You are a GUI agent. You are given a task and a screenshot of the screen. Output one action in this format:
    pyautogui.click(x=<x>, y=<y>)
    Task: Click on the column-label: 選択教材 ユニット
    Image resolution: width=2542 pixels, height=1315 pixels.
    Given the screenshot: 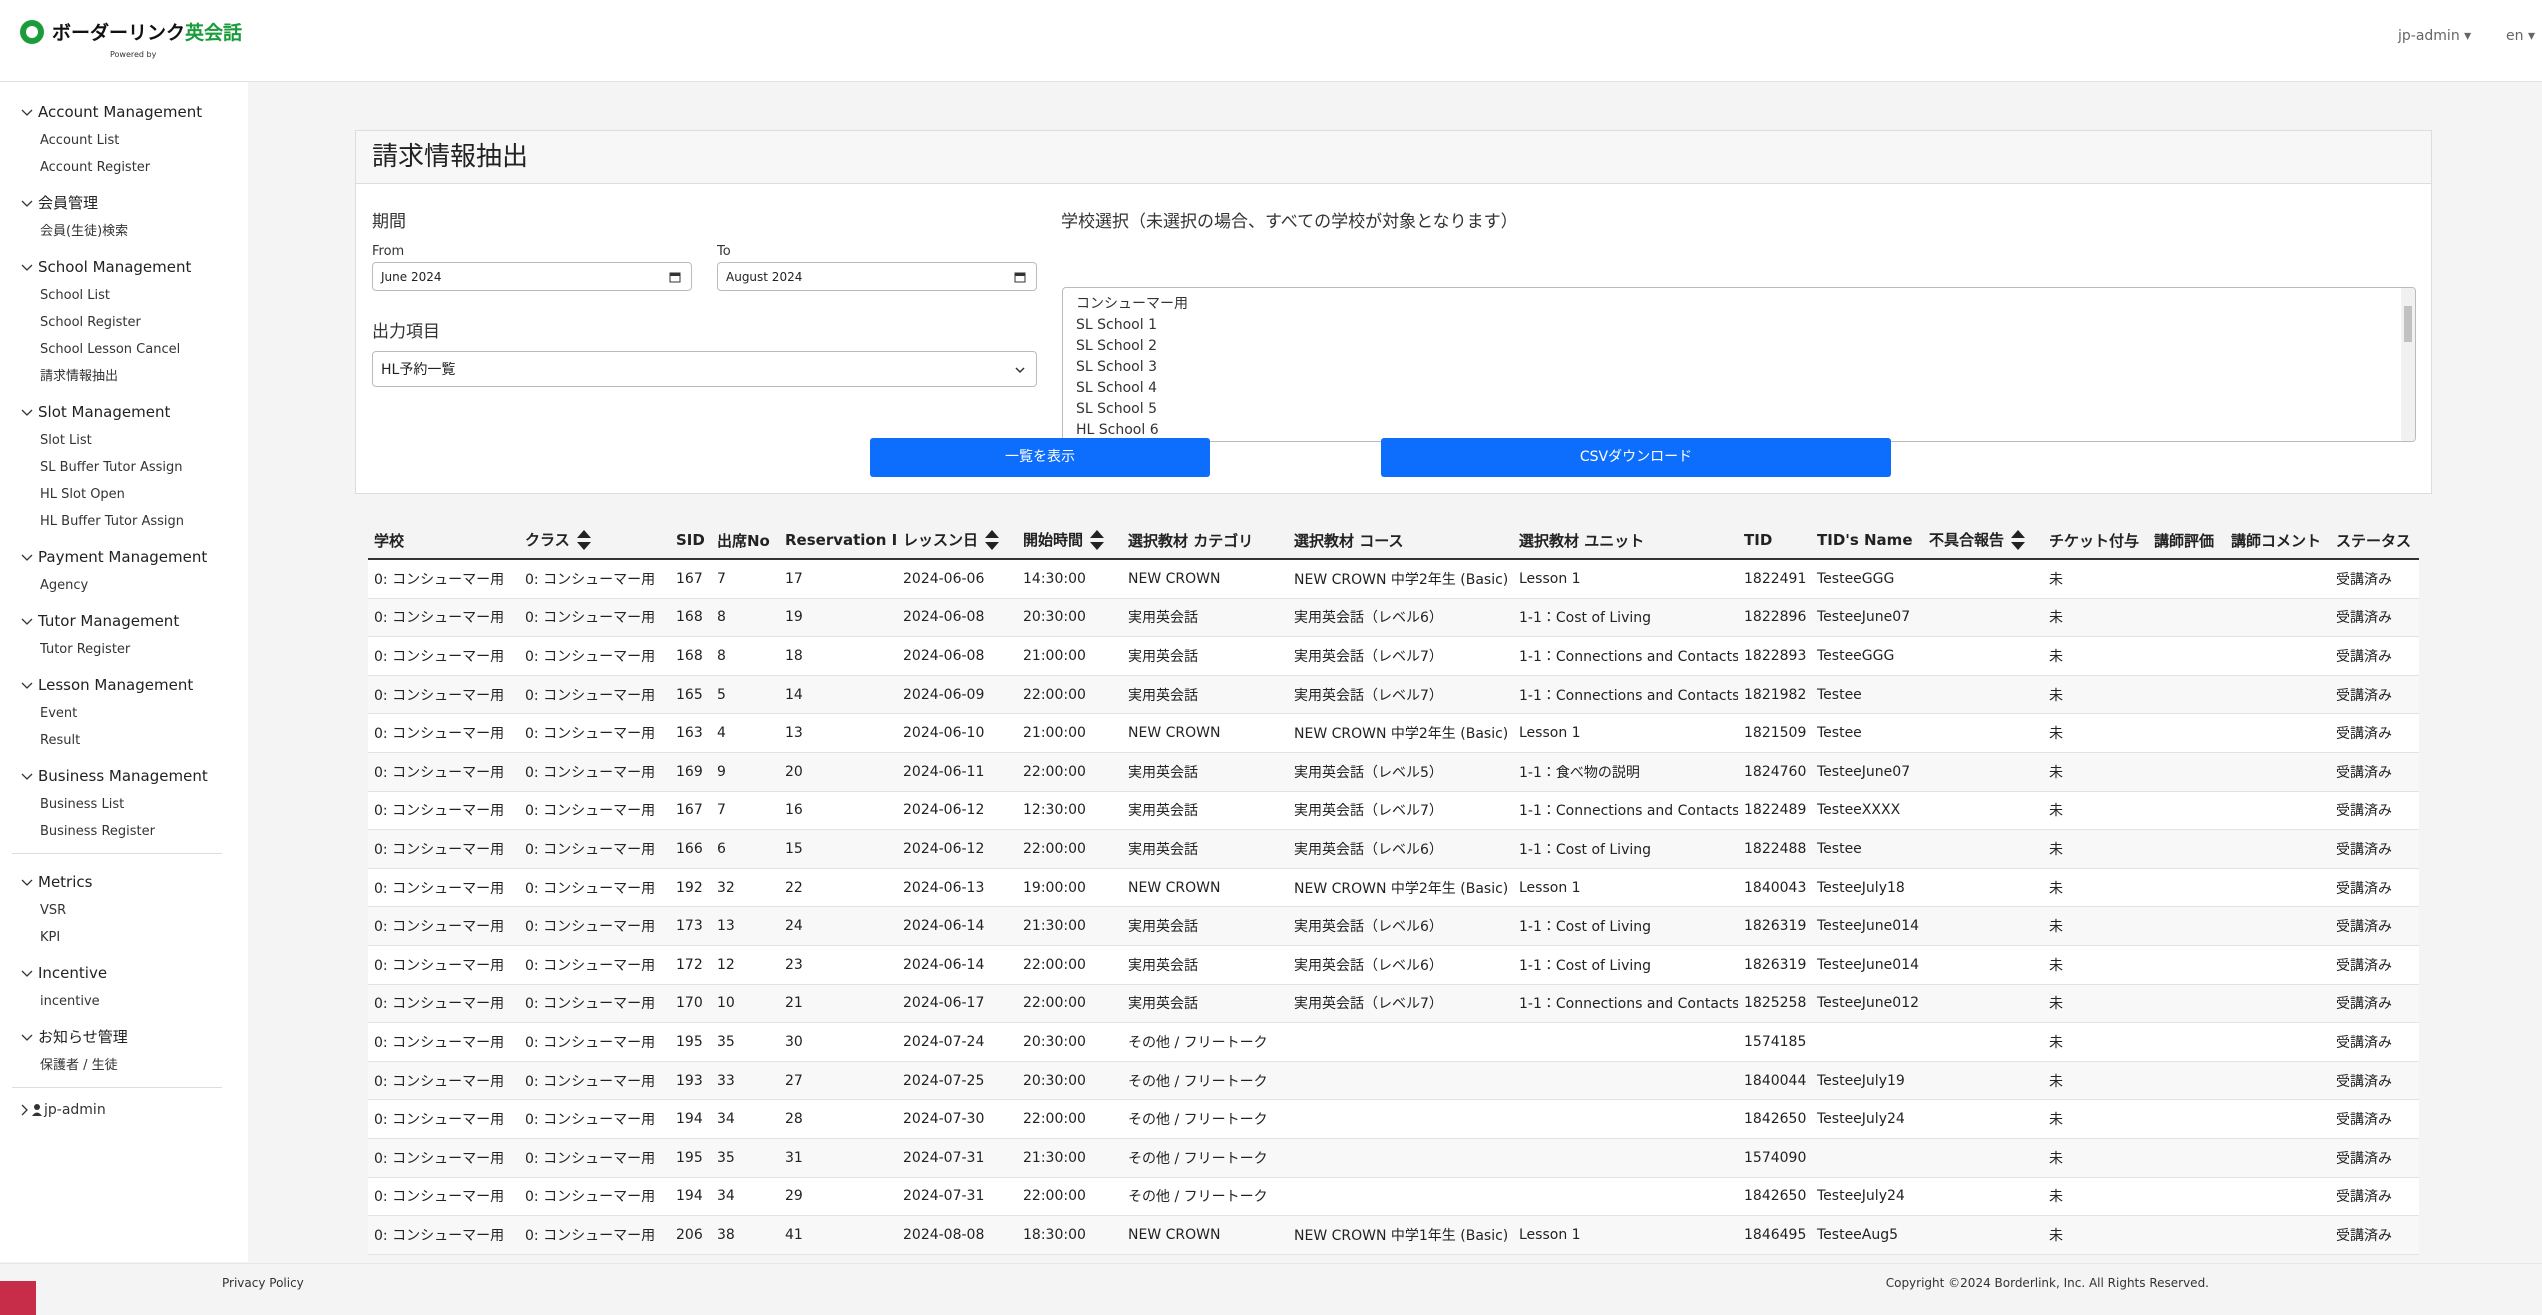 What is the action you would take?
    pyautogui.click(x=1582, y=540)
    